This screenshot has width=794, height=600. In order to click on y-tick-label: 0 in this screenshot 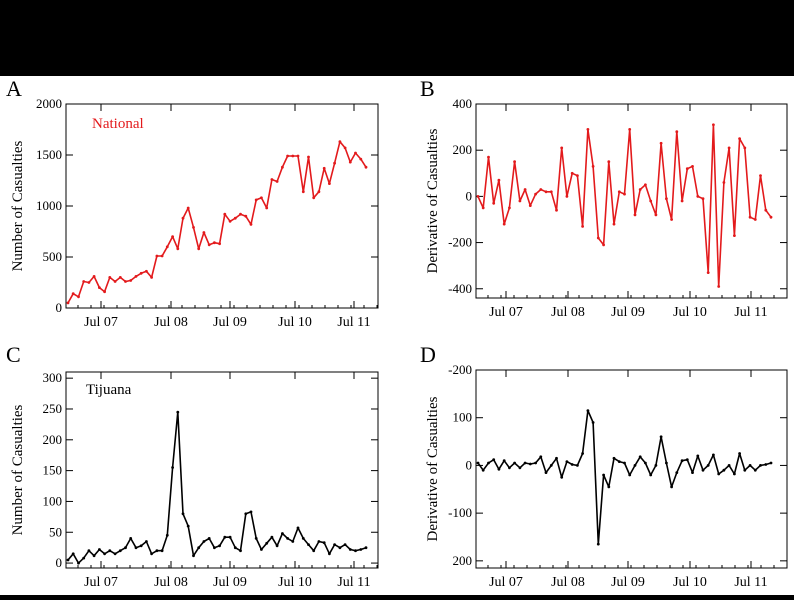, I will do `click(469, 195)`.